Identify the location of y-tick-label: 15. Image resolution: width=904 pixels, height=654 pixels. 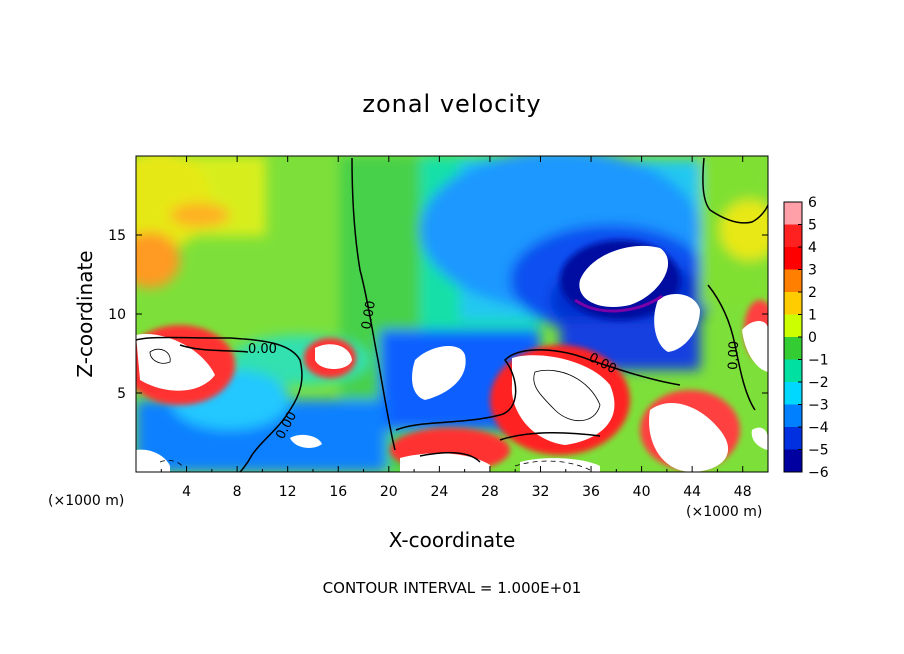
(117, 236).